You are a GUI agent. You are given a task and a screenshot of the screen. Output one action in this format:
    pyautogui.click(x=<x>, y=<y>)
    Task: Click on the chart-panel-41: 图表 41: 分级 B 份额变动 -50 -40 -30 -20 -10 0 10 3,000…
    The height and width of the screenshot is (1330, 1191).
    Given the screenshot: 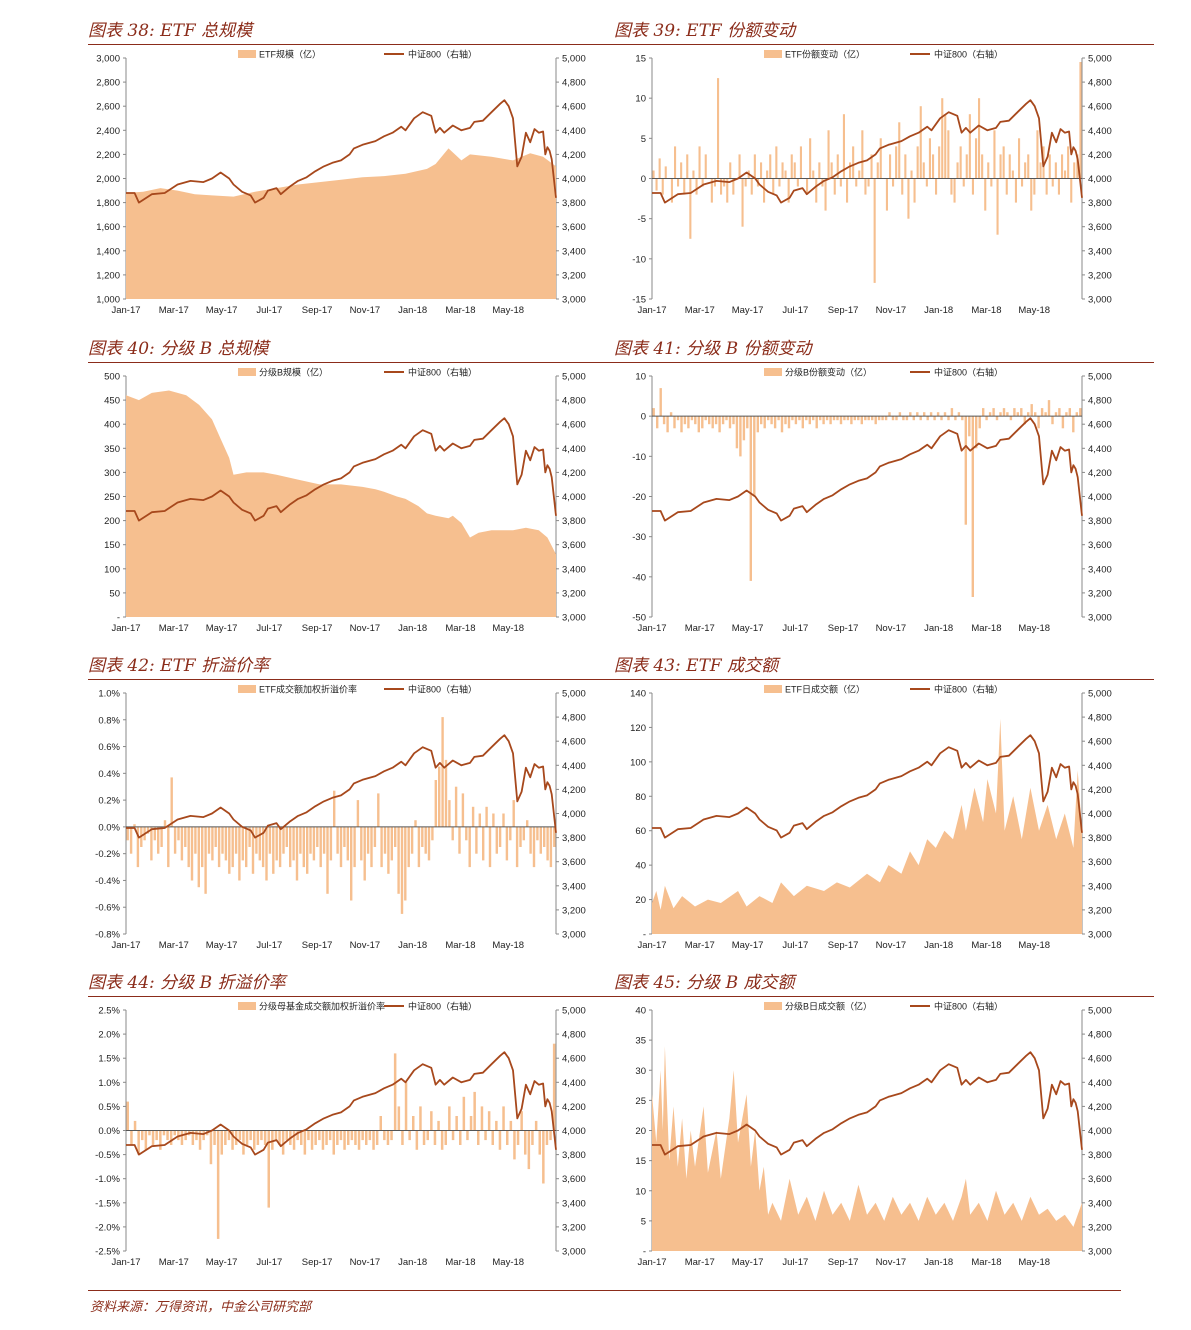 What is the action you would take?
    pyautogui.click(x=884, y=490)
    